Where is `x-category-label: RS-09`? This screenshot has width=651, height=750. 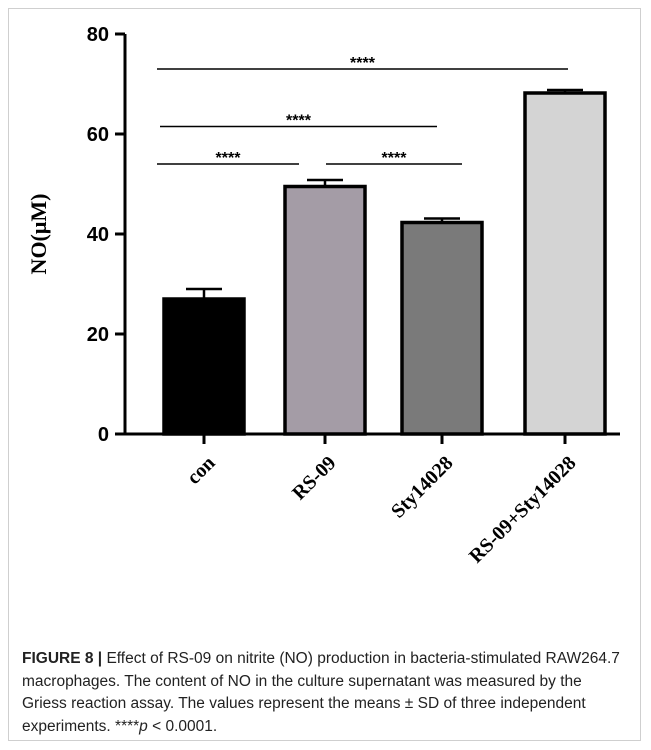 x-category-label: RS-09 is located at coordinates (314, 478).